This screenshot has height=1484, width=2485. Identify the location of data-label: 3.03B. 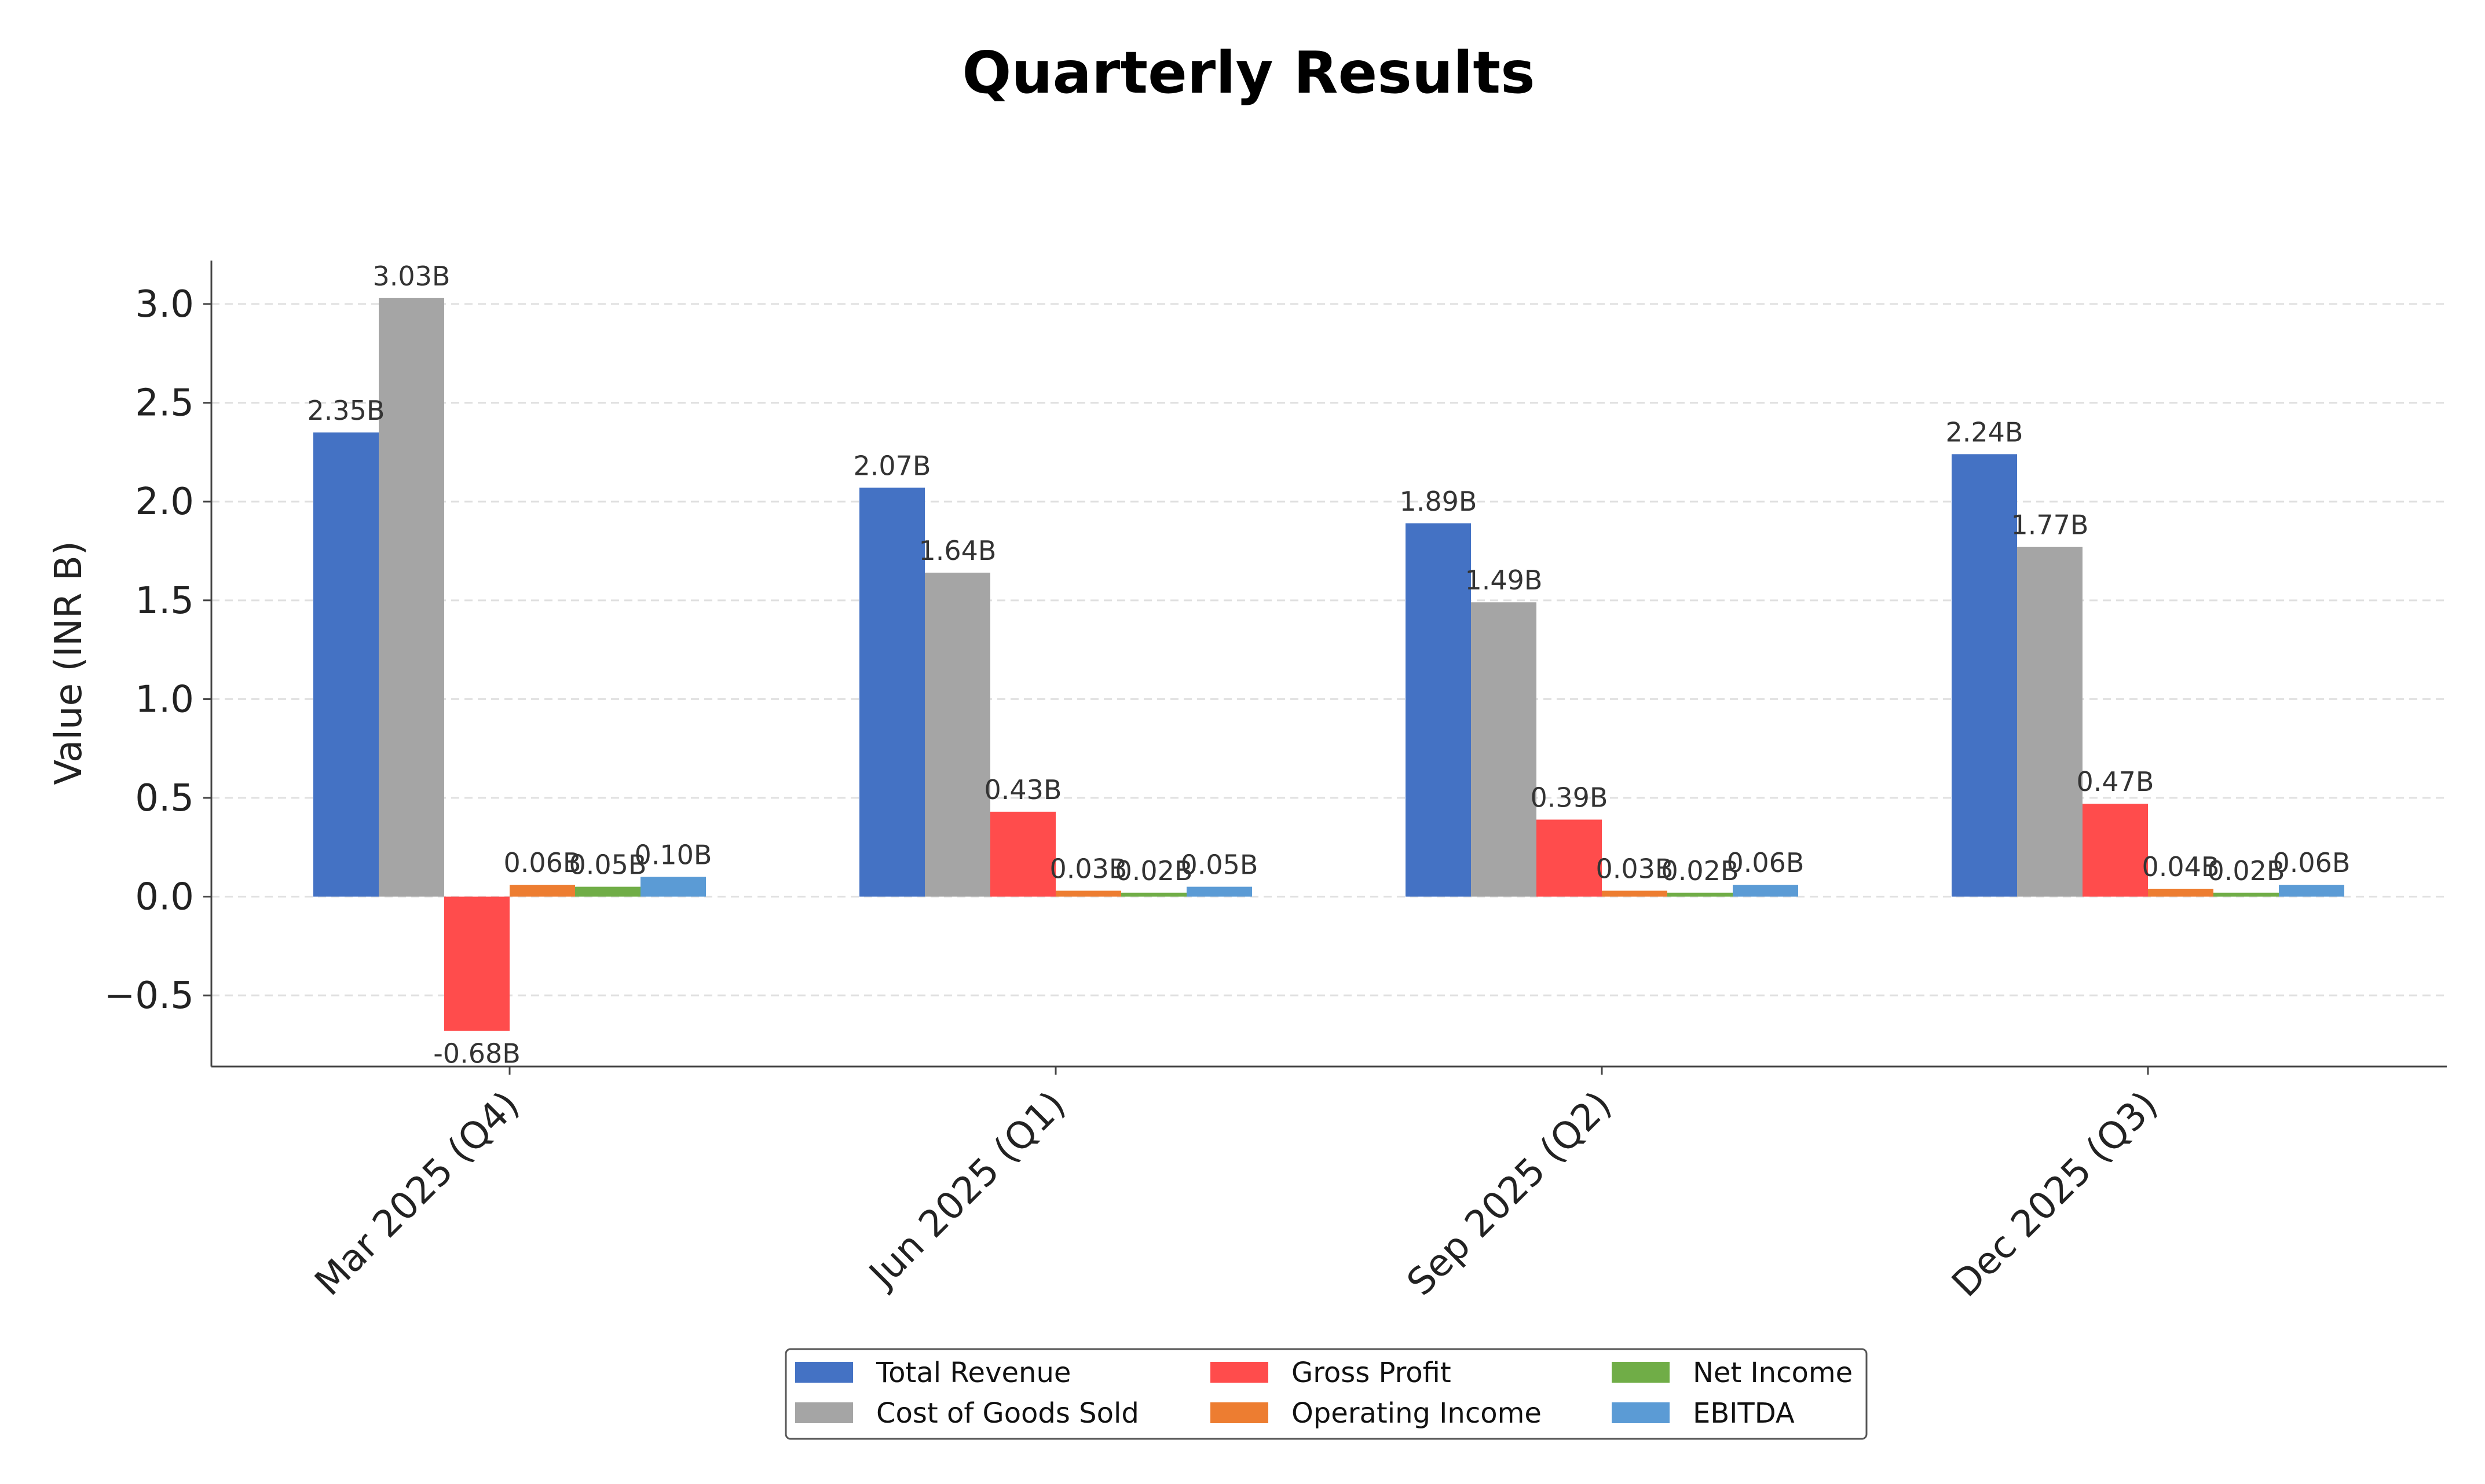
(412, 276).